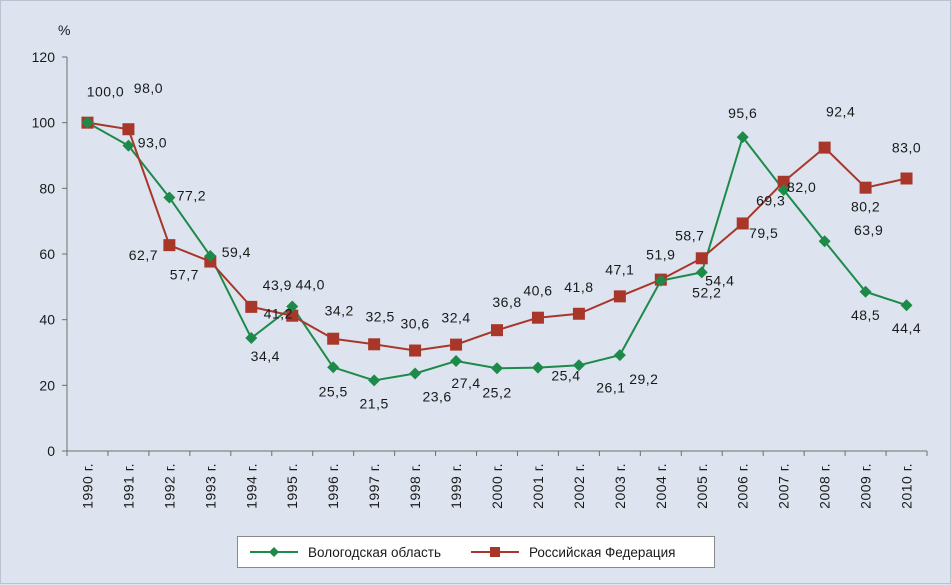 This screenshot has width=951, height=585. What do you see at coordinates (706, 293) in the screenshot?
I see `data-label-russia: 52,2` at bounding box center [706, 293].